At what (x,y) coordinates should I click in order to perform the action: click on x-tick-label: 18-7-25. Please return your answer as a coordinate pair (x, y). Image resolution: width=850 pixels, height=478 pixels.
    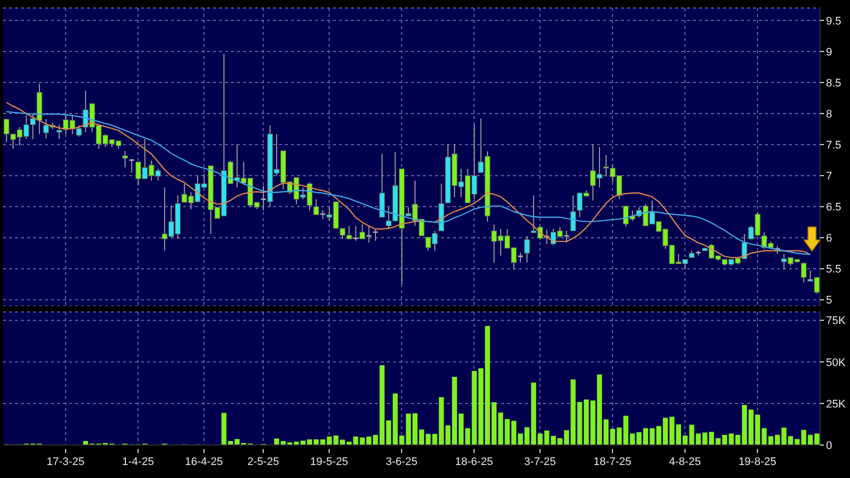
    Looking at the image, I should click on (612, 462).